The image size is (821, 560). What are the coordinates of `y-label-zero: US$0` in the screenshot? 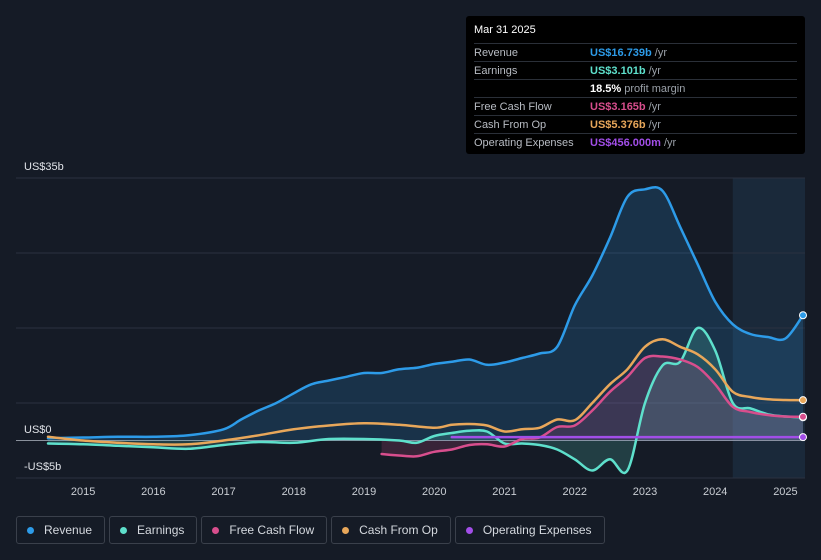 It's located at (38, 430).